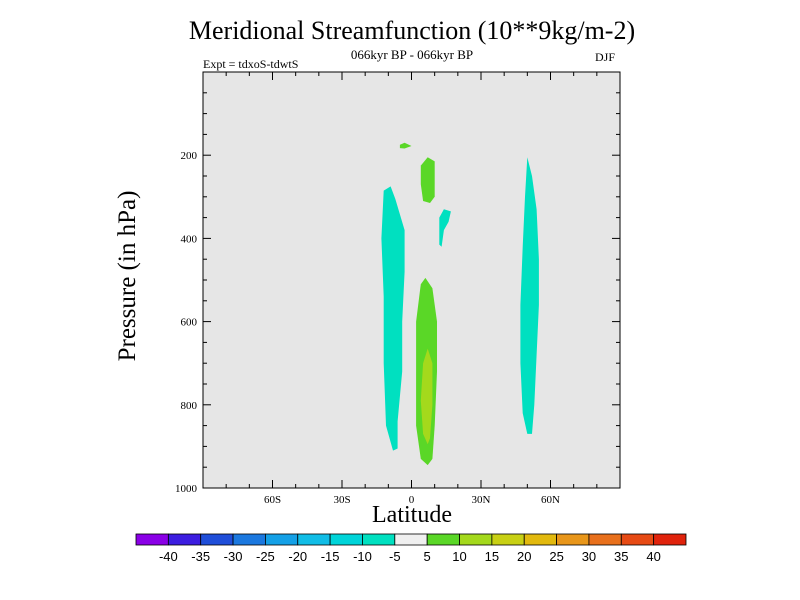 The height and width of the screenshot is (600, 800). What do you see at coordinates (189, 323) in the screenshot?
I see `y-tick-label: 600` at bounding box center [189, 323].